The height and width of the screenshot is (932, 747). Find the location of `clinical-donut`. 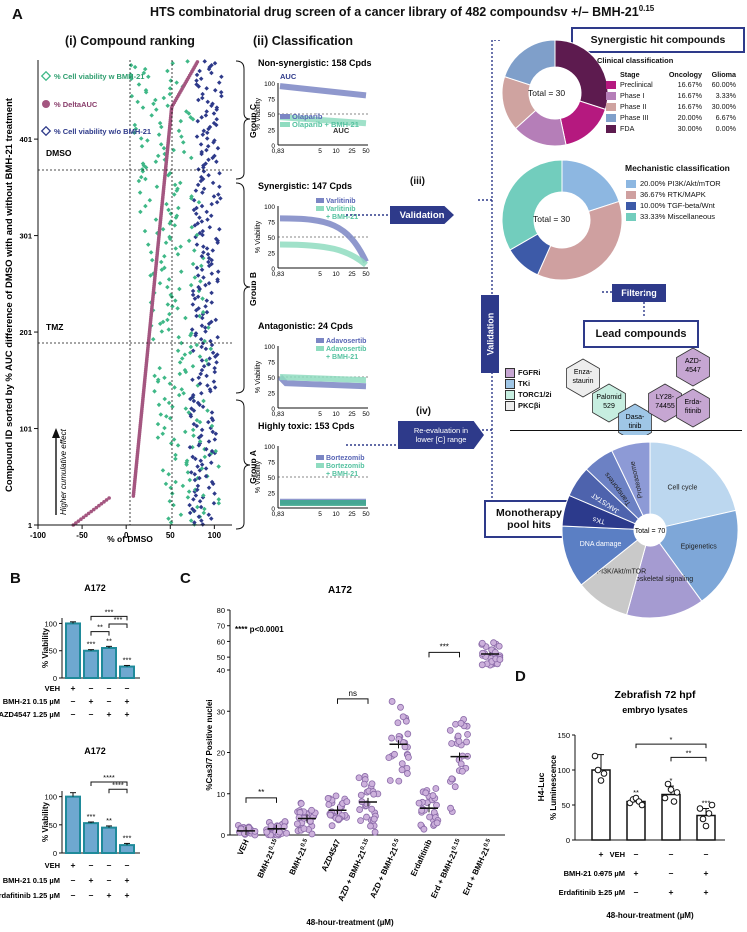

clinical-donut is located at coordinates (555, 93).